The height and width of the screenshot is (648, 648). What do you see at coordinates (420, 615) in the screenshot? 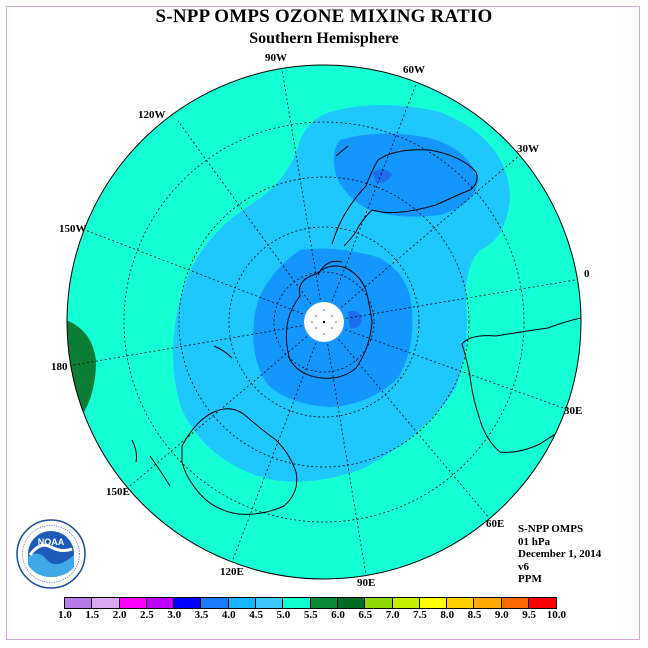
I see `colorbar-tick-label: 7.5` at bounding box center [420, 615].